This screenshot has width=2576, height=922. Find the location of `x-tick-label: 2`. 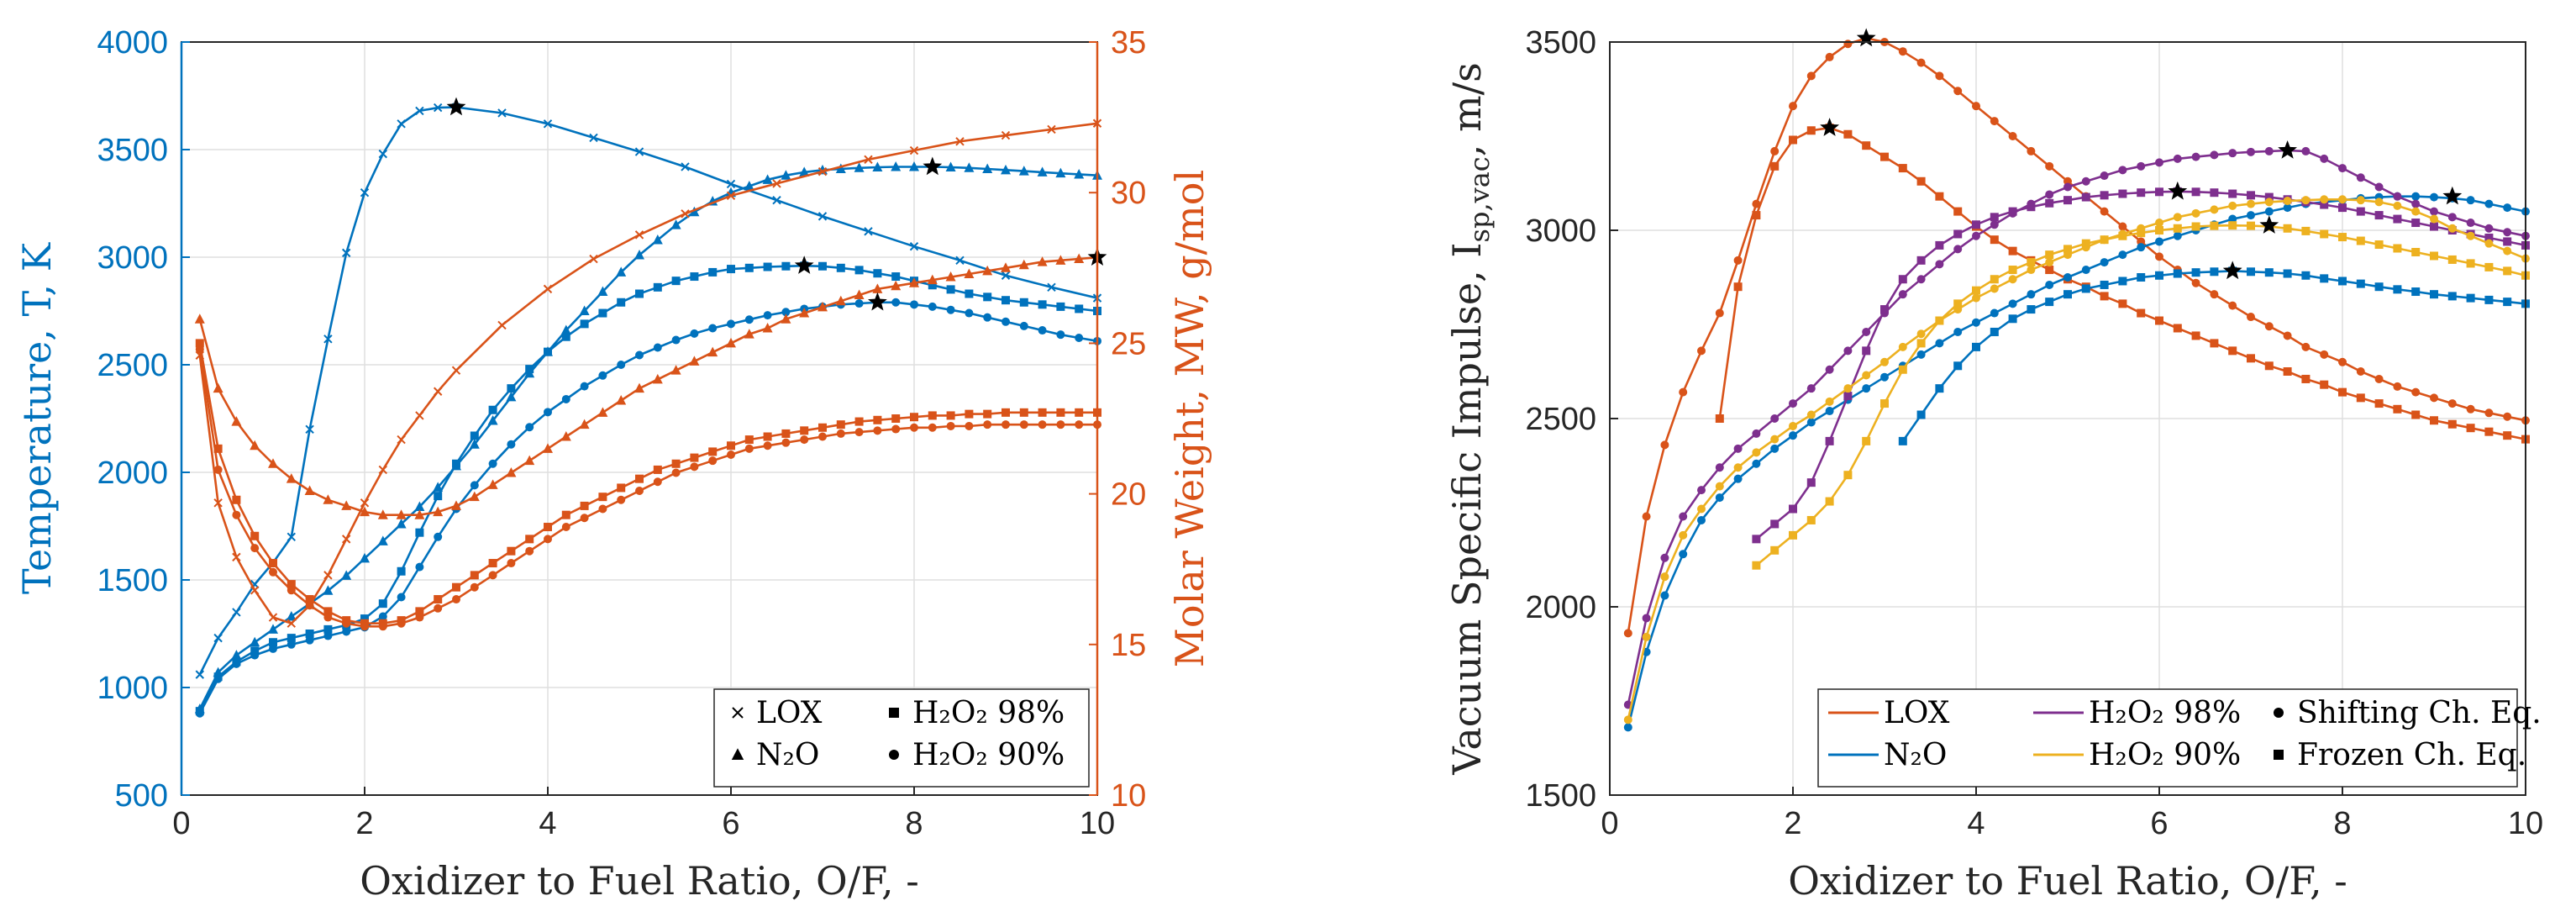

x-tick-label: 2 is located at coordinates (364, 823).